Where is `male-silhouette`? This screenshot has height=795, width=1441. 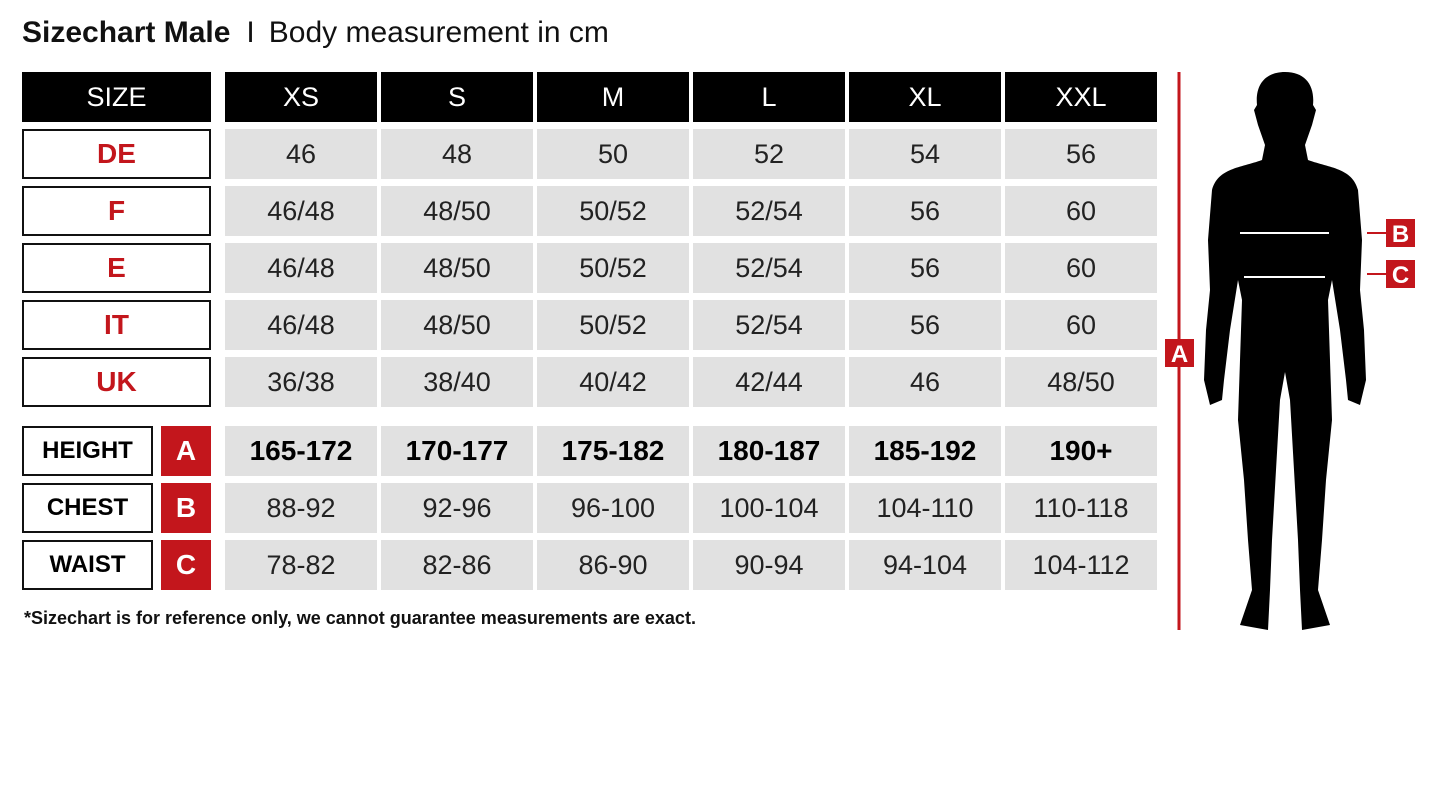 male-silhouette is located at coordinates (1285, 351).